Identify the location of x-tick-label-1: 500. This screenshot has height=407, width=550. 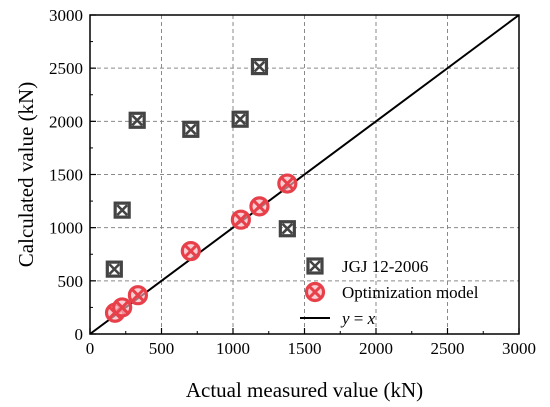
(162, 348).